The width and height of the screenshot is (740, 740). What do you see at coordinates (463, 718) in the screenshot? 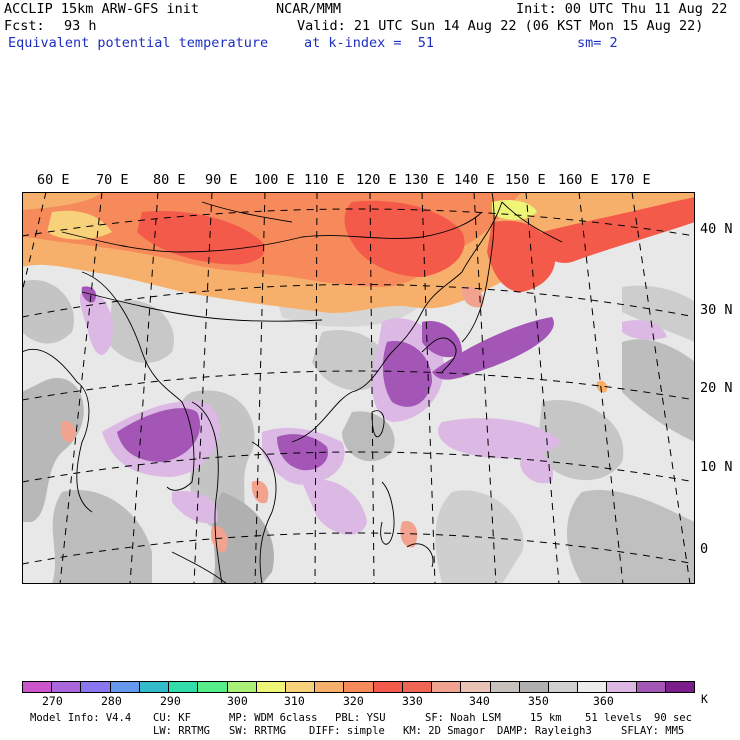
I see `sf-scheme: SF: Noah LSM` at bounding box center [463, 718].